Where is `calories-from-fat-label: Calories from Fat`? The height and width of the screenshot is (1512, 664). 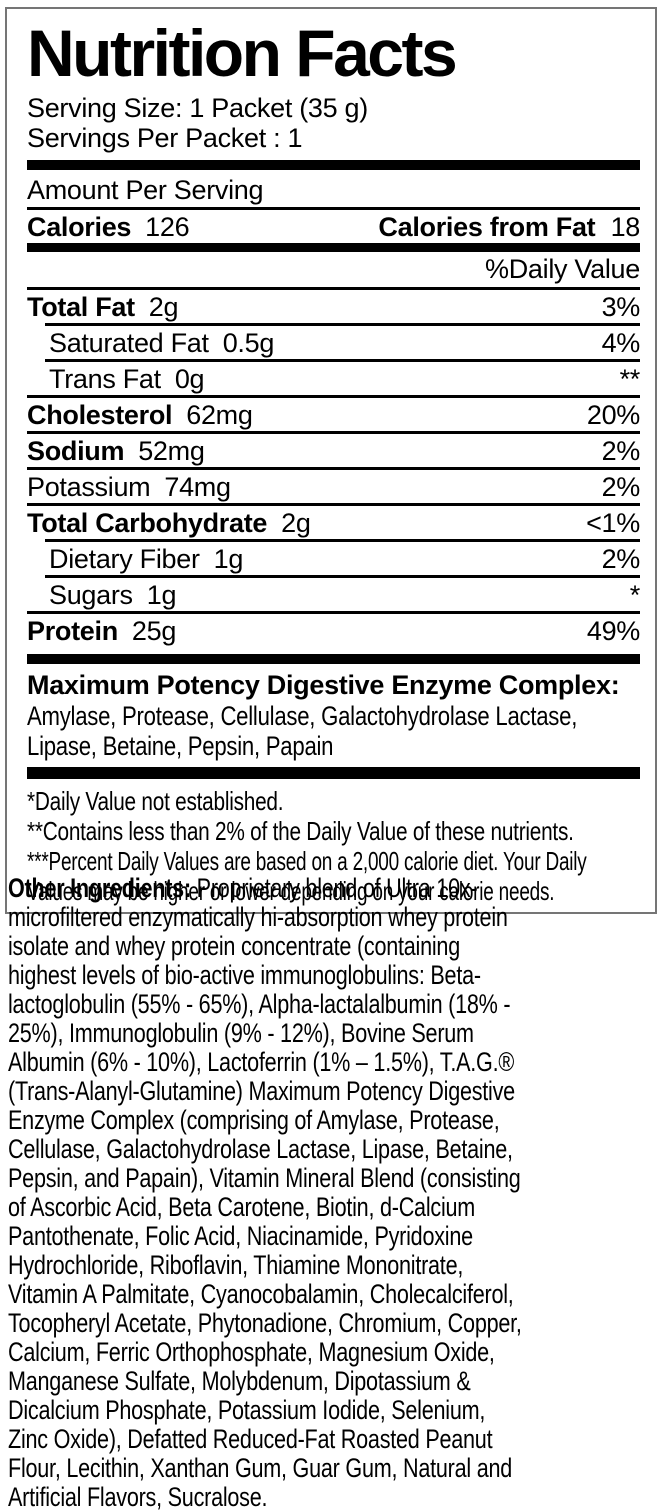 calories-from-fat-label: Calories from Fat is located at coordinates (487, 227).